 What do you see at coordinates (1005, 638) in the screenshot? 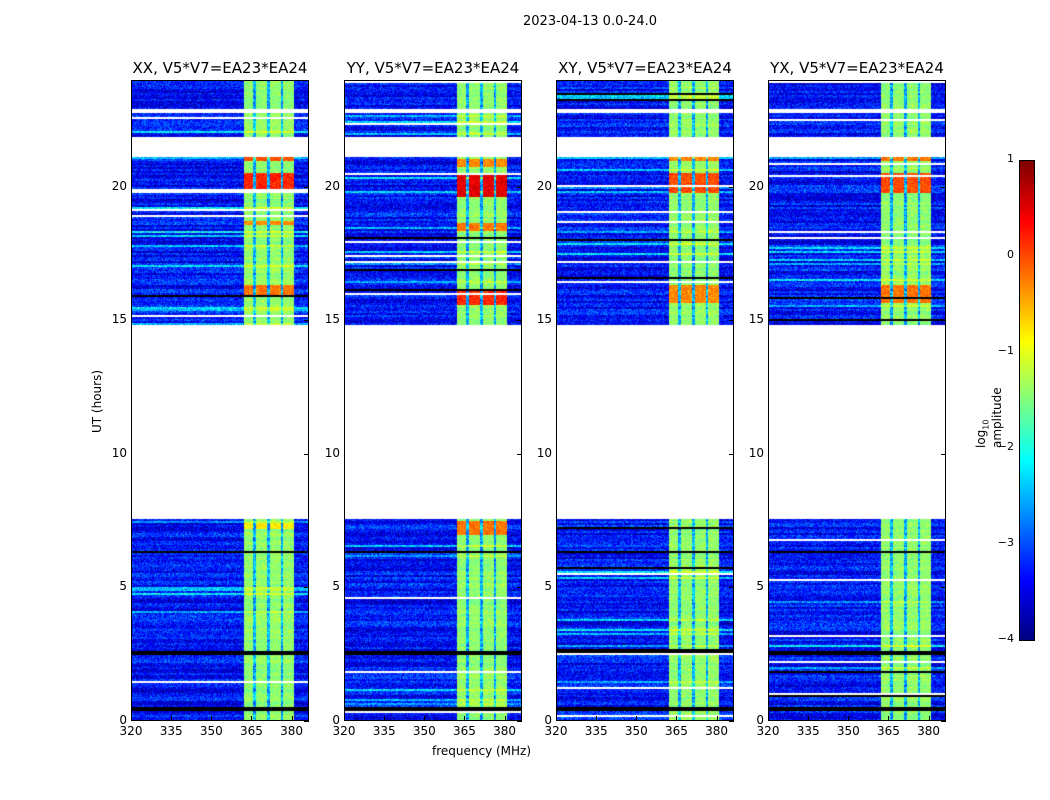
I see `colorbar-tick-label: −4` at bounding box center [1005, 638].